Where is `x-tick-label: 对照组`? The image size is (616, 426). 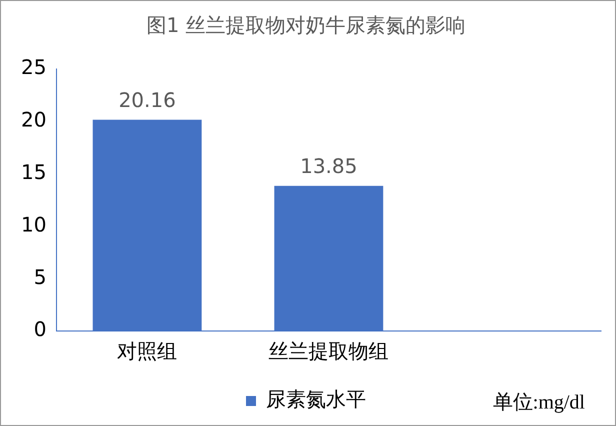
x-tick-label: 对照组 is located at coordinates (147, 351).